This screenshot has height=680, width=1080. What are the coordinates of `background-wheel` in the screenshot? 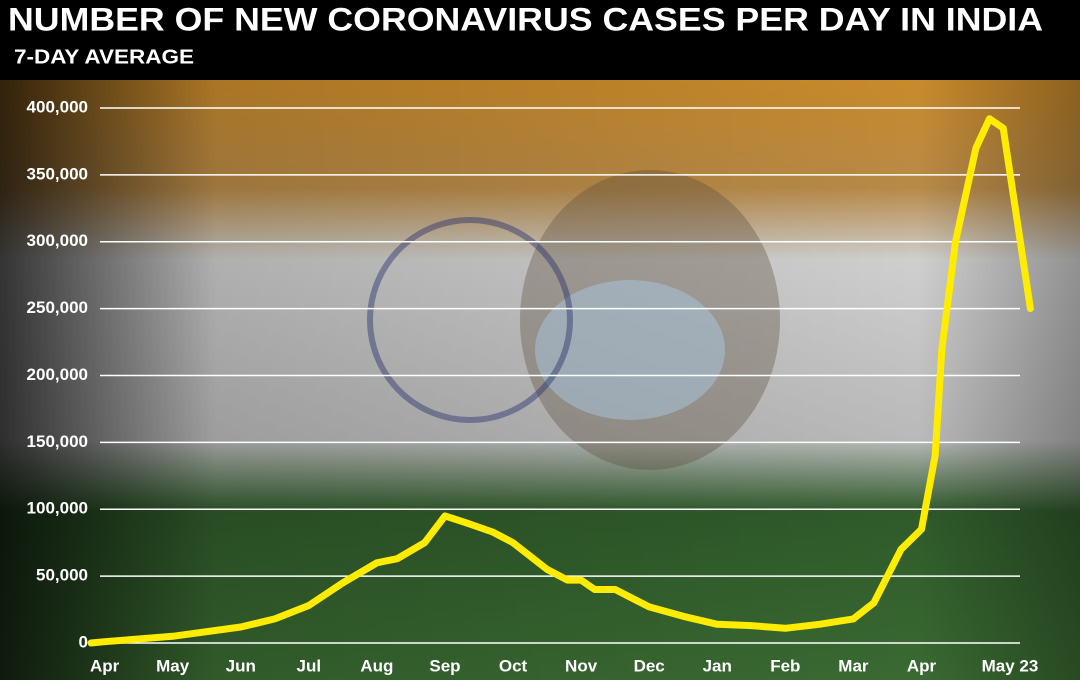 It's located at (470, 320).